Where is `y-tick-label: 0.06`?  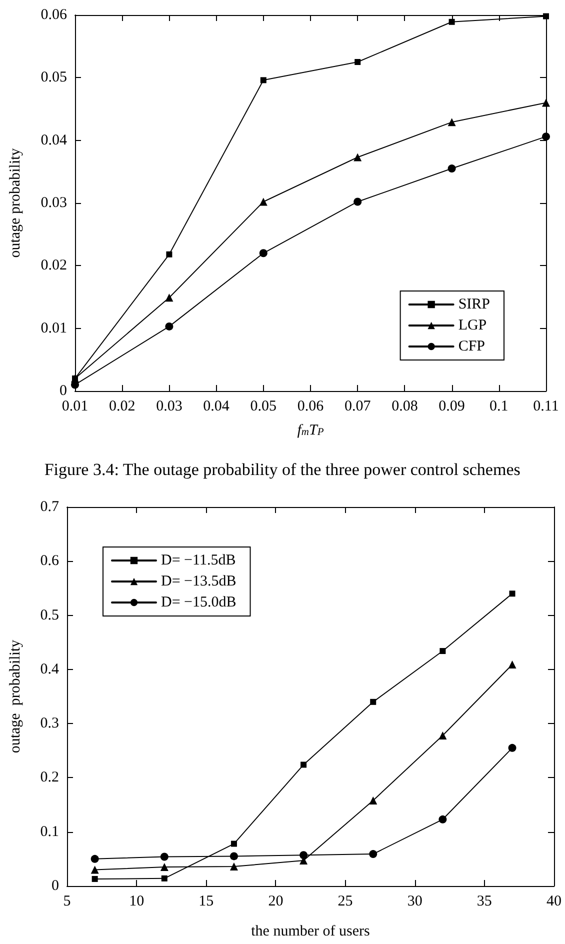
y-tick-label: 0.06 is located at coordinates (54, 15).